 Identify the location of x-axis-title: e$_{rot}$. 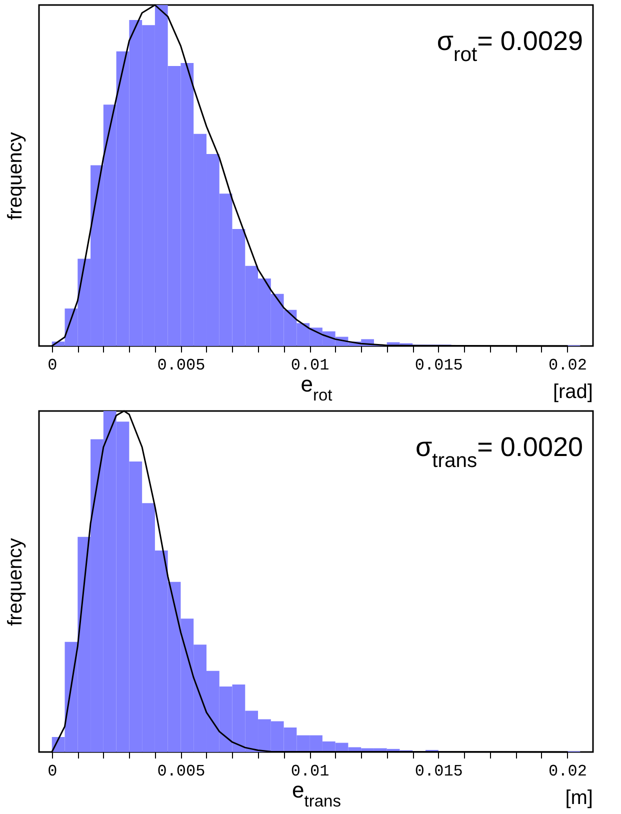
(316, 388).